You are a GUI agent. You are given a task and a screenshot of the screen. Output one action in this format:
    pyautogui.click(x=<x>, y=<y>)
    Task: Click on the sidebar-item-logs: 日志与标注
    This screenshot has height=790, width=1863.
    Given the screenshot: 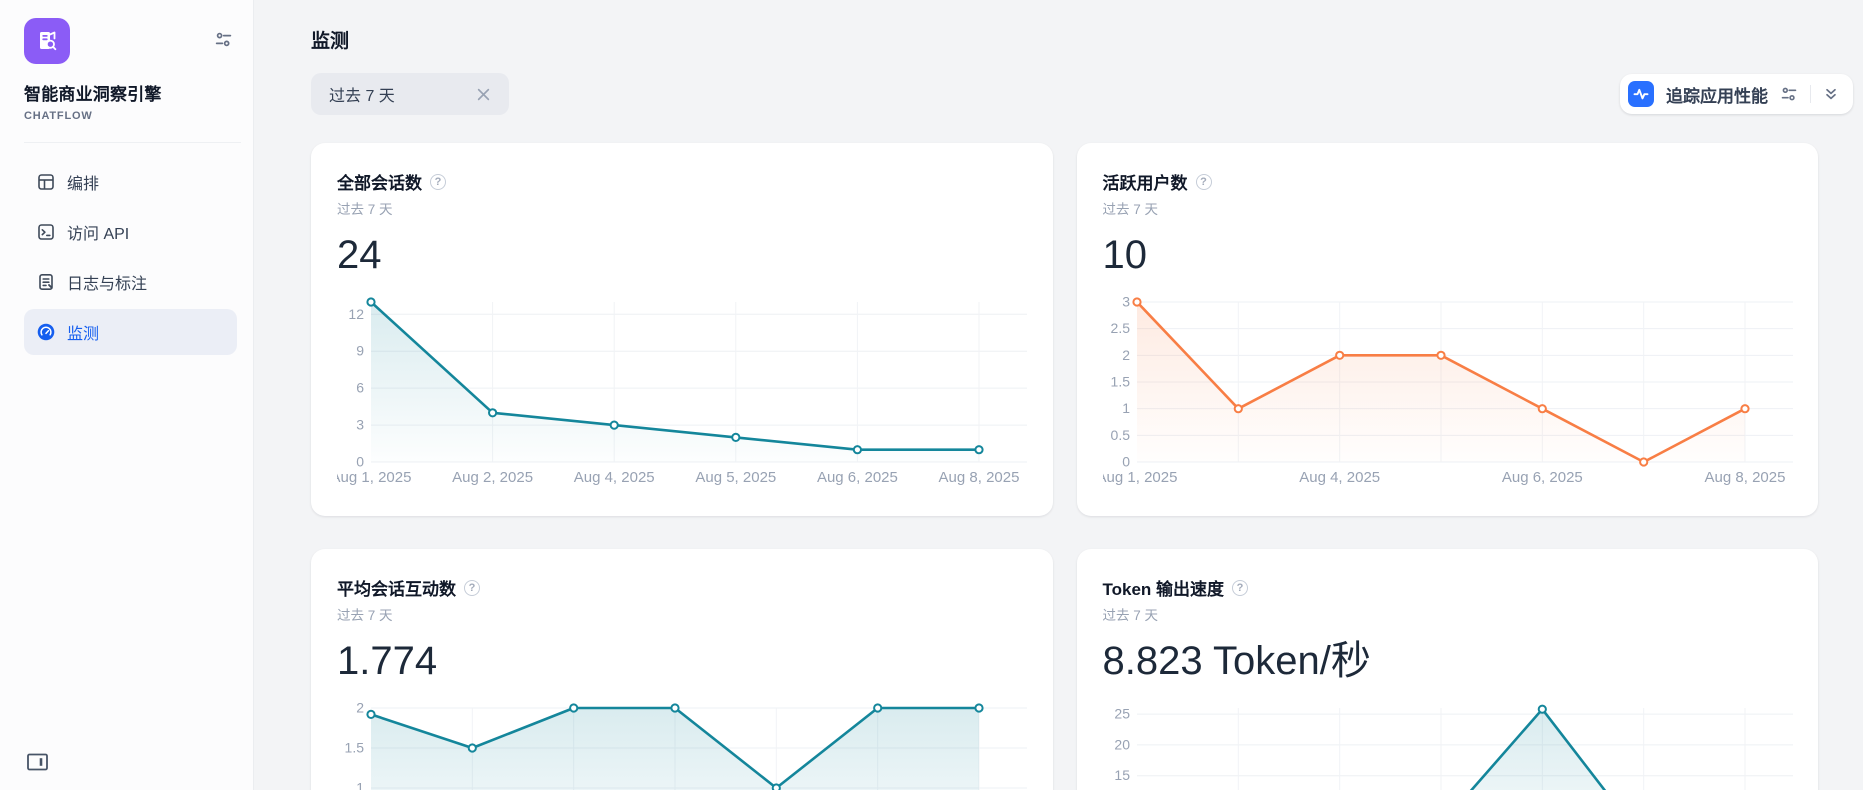 What is the action you would take?
    pyautogui.click(x=130, y=282)
    